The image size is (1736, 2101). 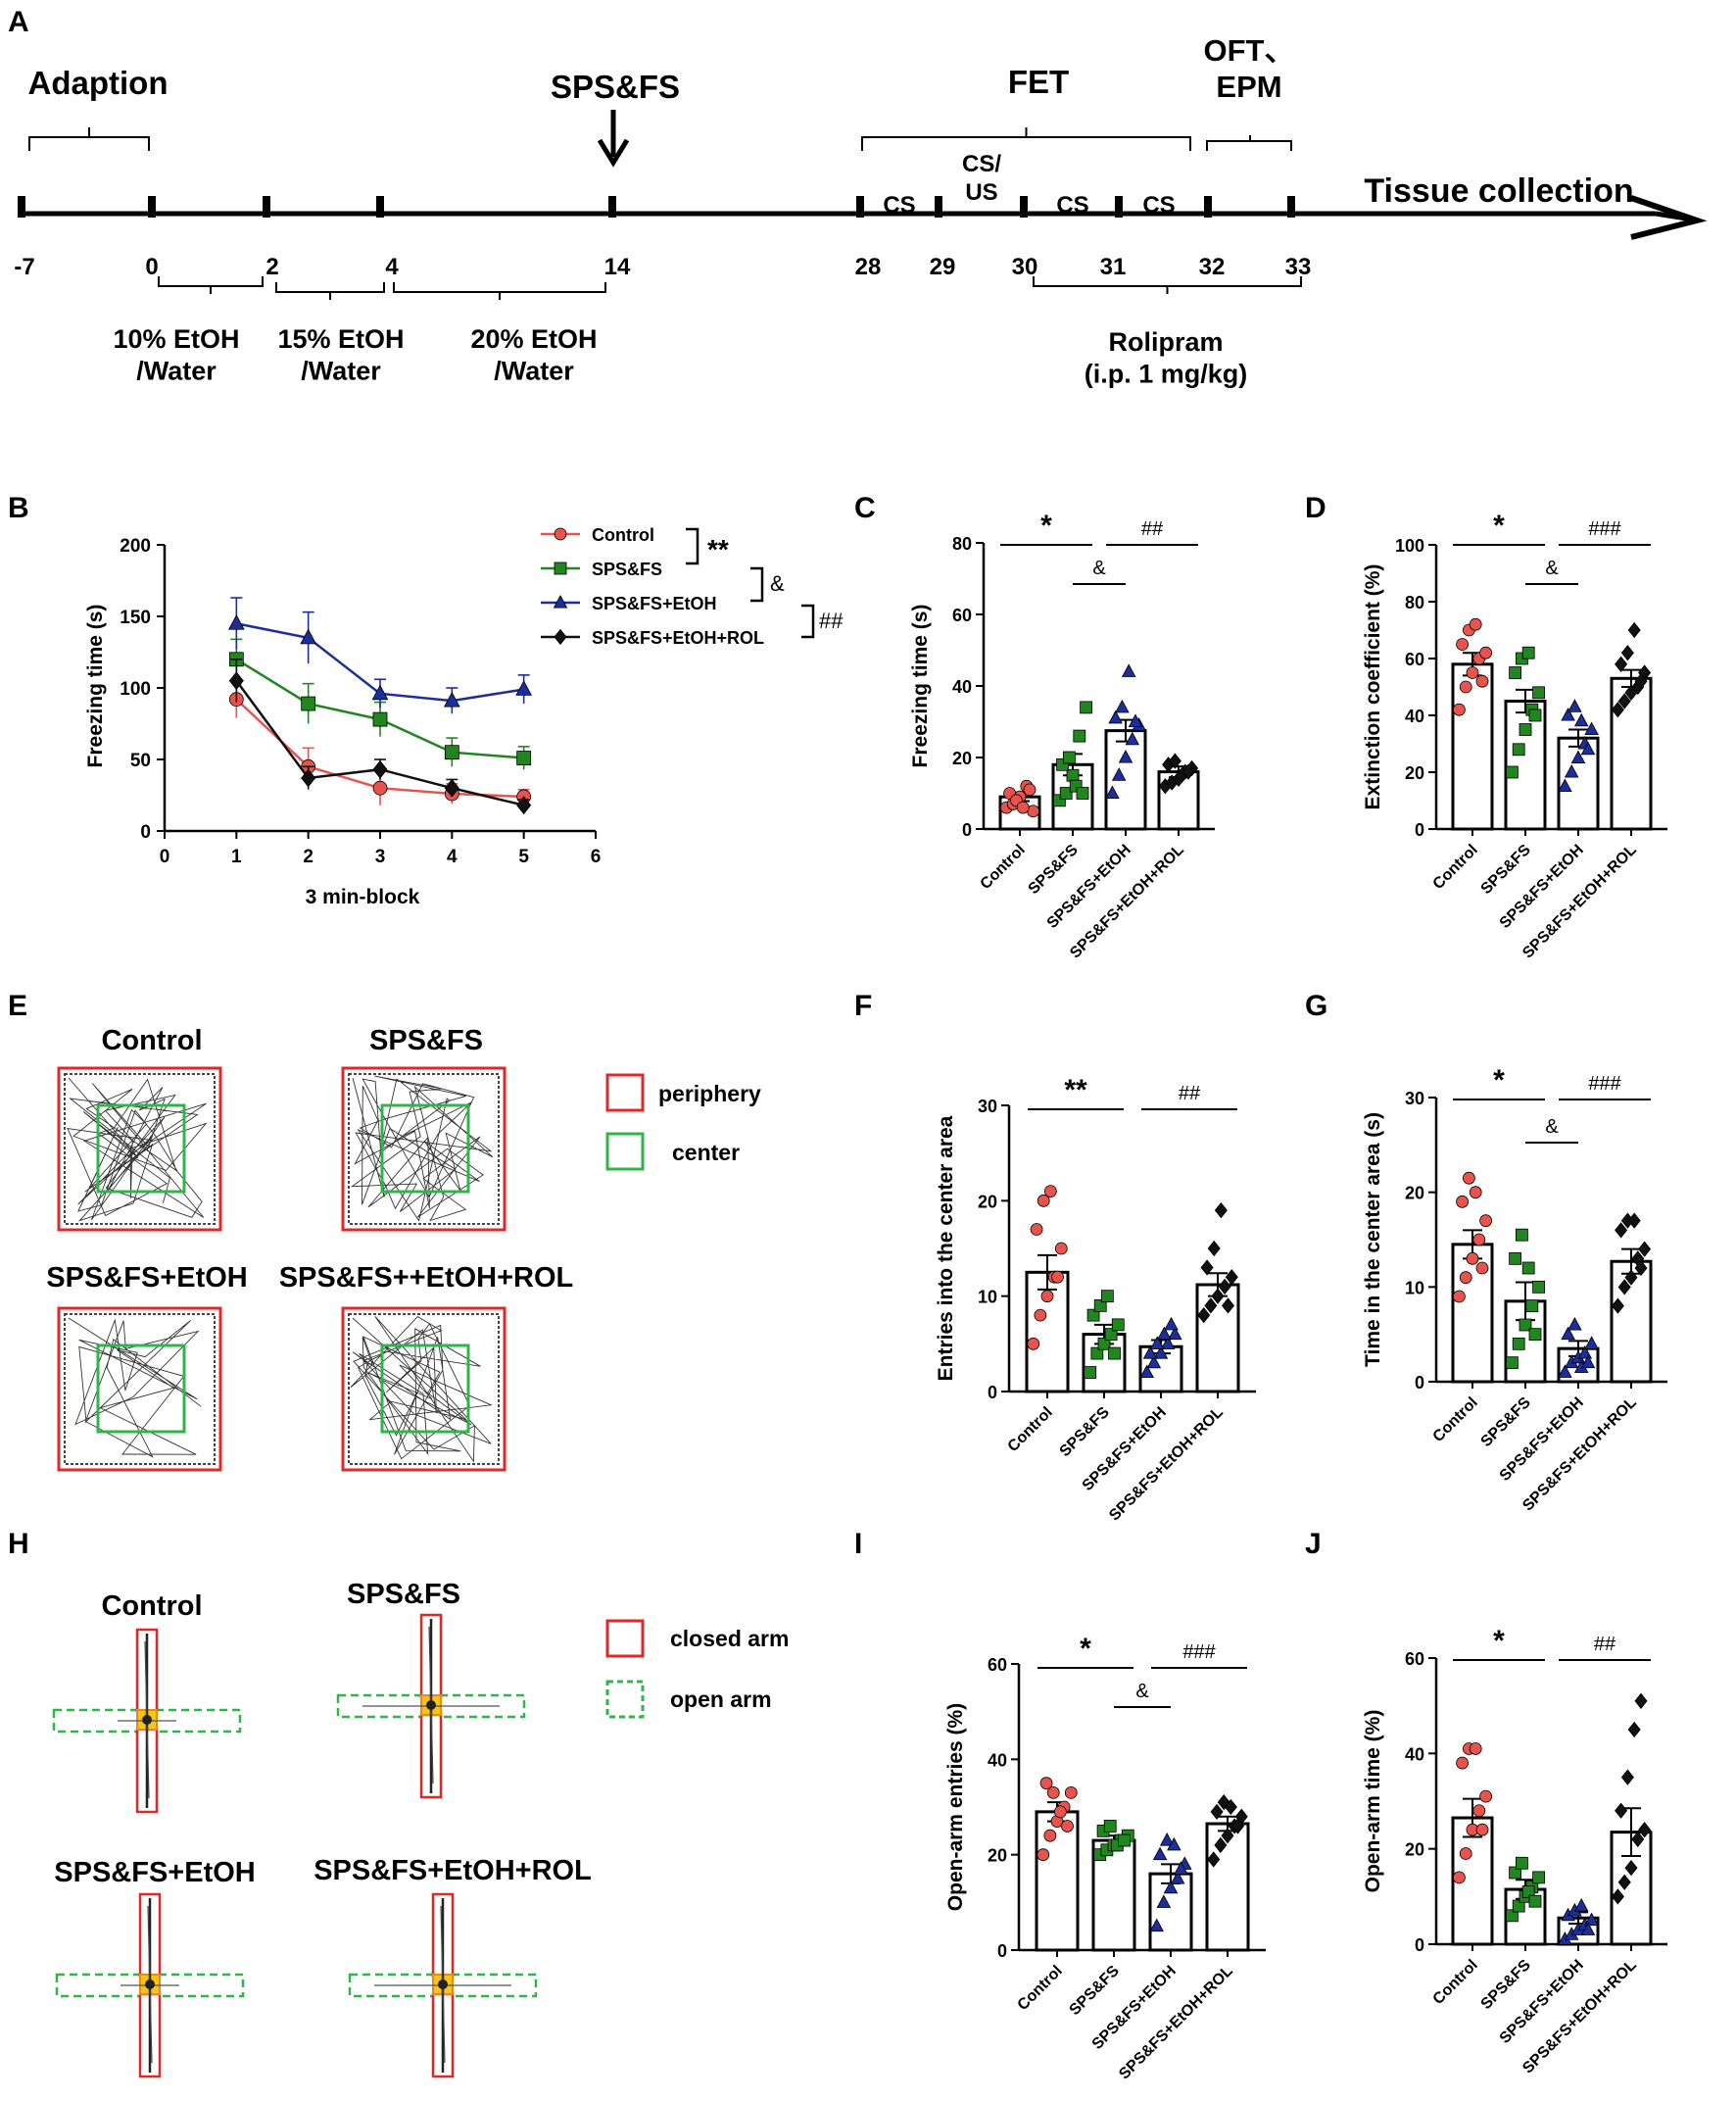 I want to click on y-axis-label: Freezing time (s), so click(x=95, y=687).